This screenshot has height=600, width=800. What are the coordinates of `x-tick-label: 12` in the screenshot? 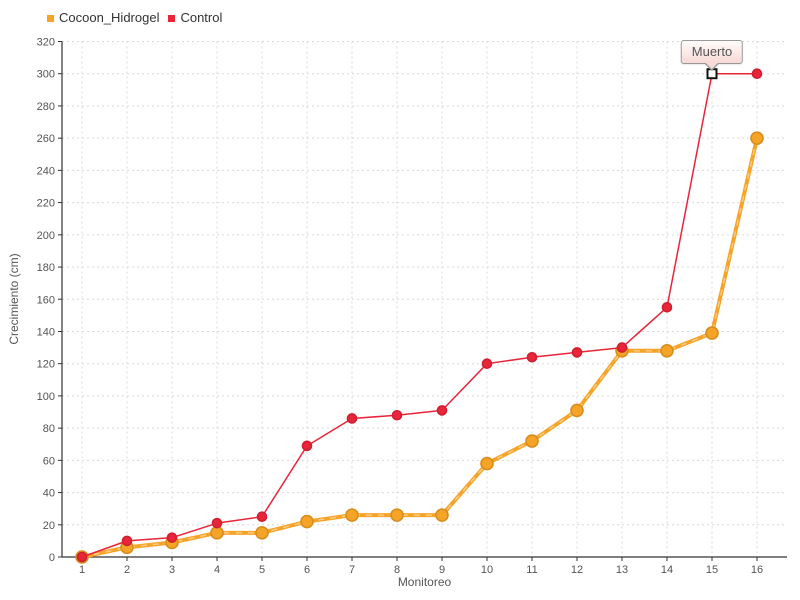 It's located at (577, 570).